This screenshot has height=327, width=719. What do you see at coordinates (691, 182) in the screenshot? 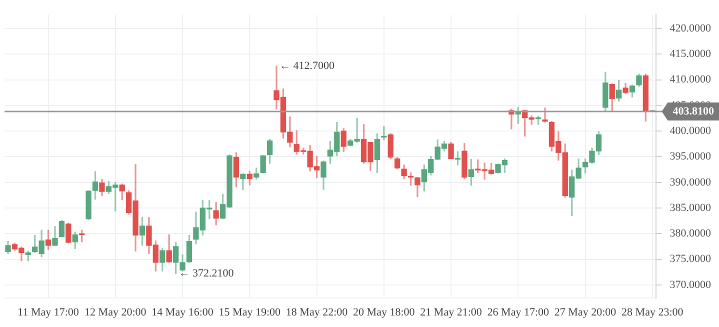
I see `y-tick-label: 390.0000` at bounding box center [691, 182].